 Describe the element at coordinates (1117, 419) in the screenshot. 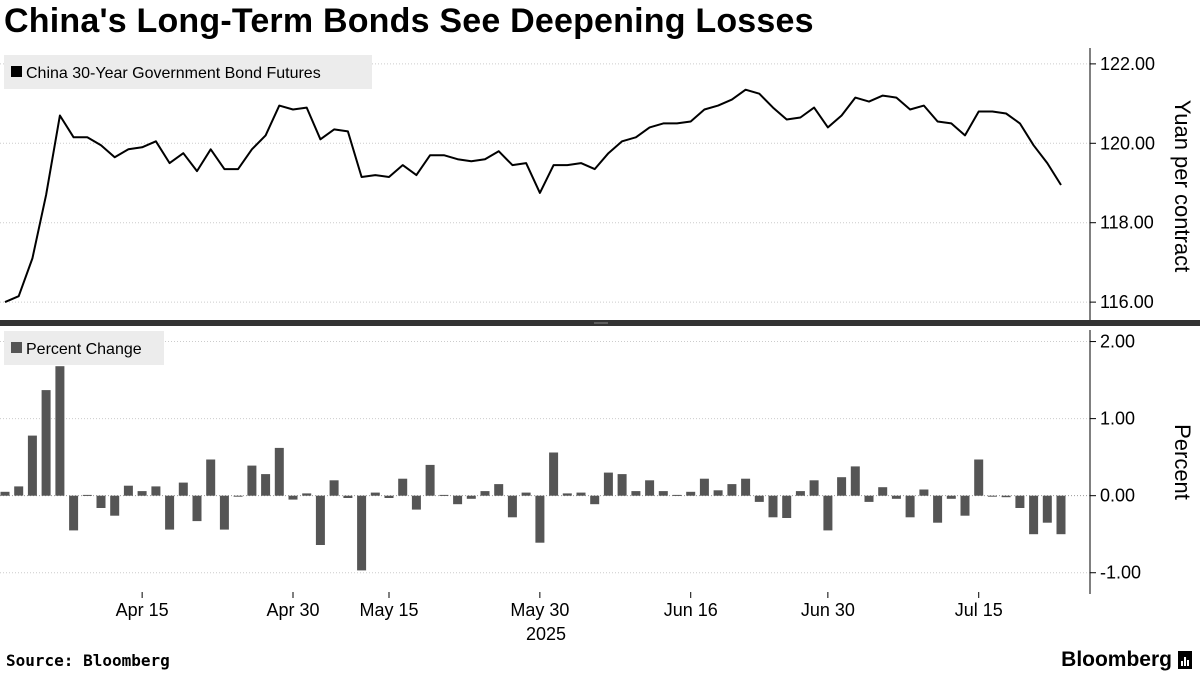

I see `change-y-tick-label: 1.00` at that location.